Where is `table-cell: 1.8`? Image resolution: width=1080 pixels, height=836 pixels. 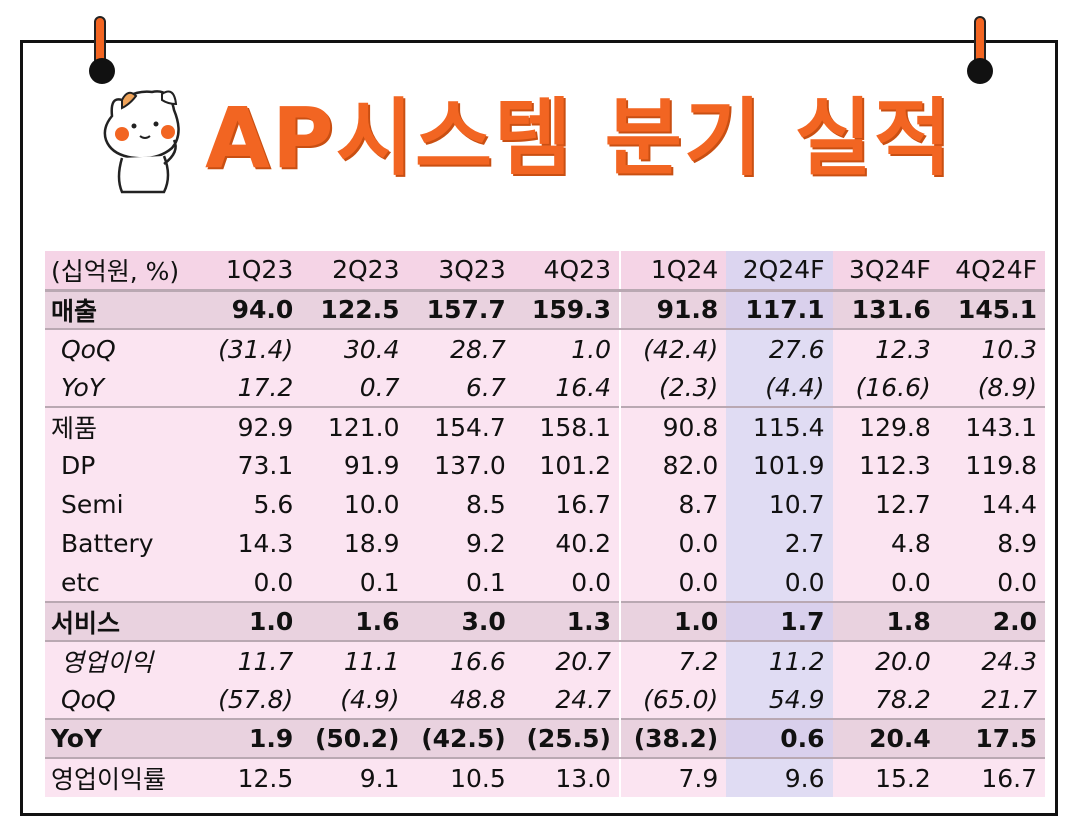
table-cell: 1.8 is located at coordinates (885, 621).